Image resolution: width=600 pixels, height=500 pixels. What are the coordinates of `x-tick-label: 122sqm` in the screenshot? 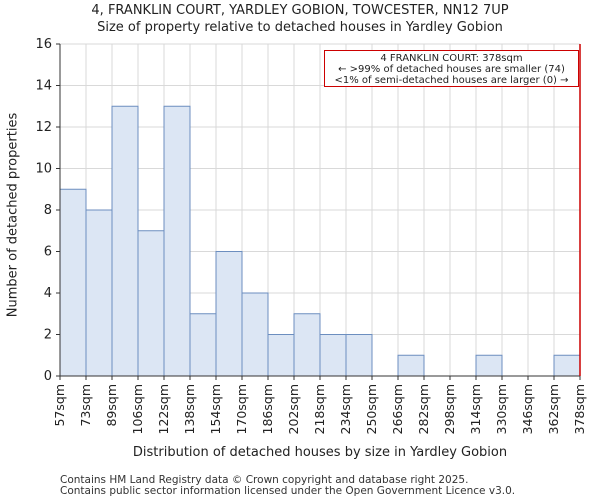 It's located at (163, 409).